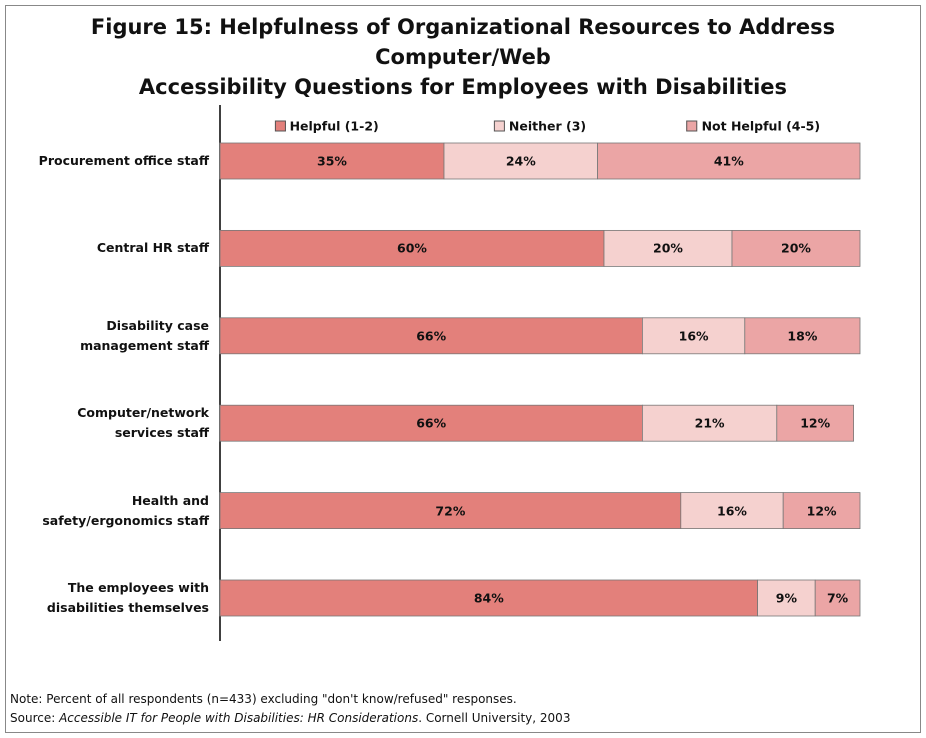  What do you see at coordinates (334, 126) in the screenshot?
I see `legend-label: Helpful (1-2)` at bounding box center [334, 126].